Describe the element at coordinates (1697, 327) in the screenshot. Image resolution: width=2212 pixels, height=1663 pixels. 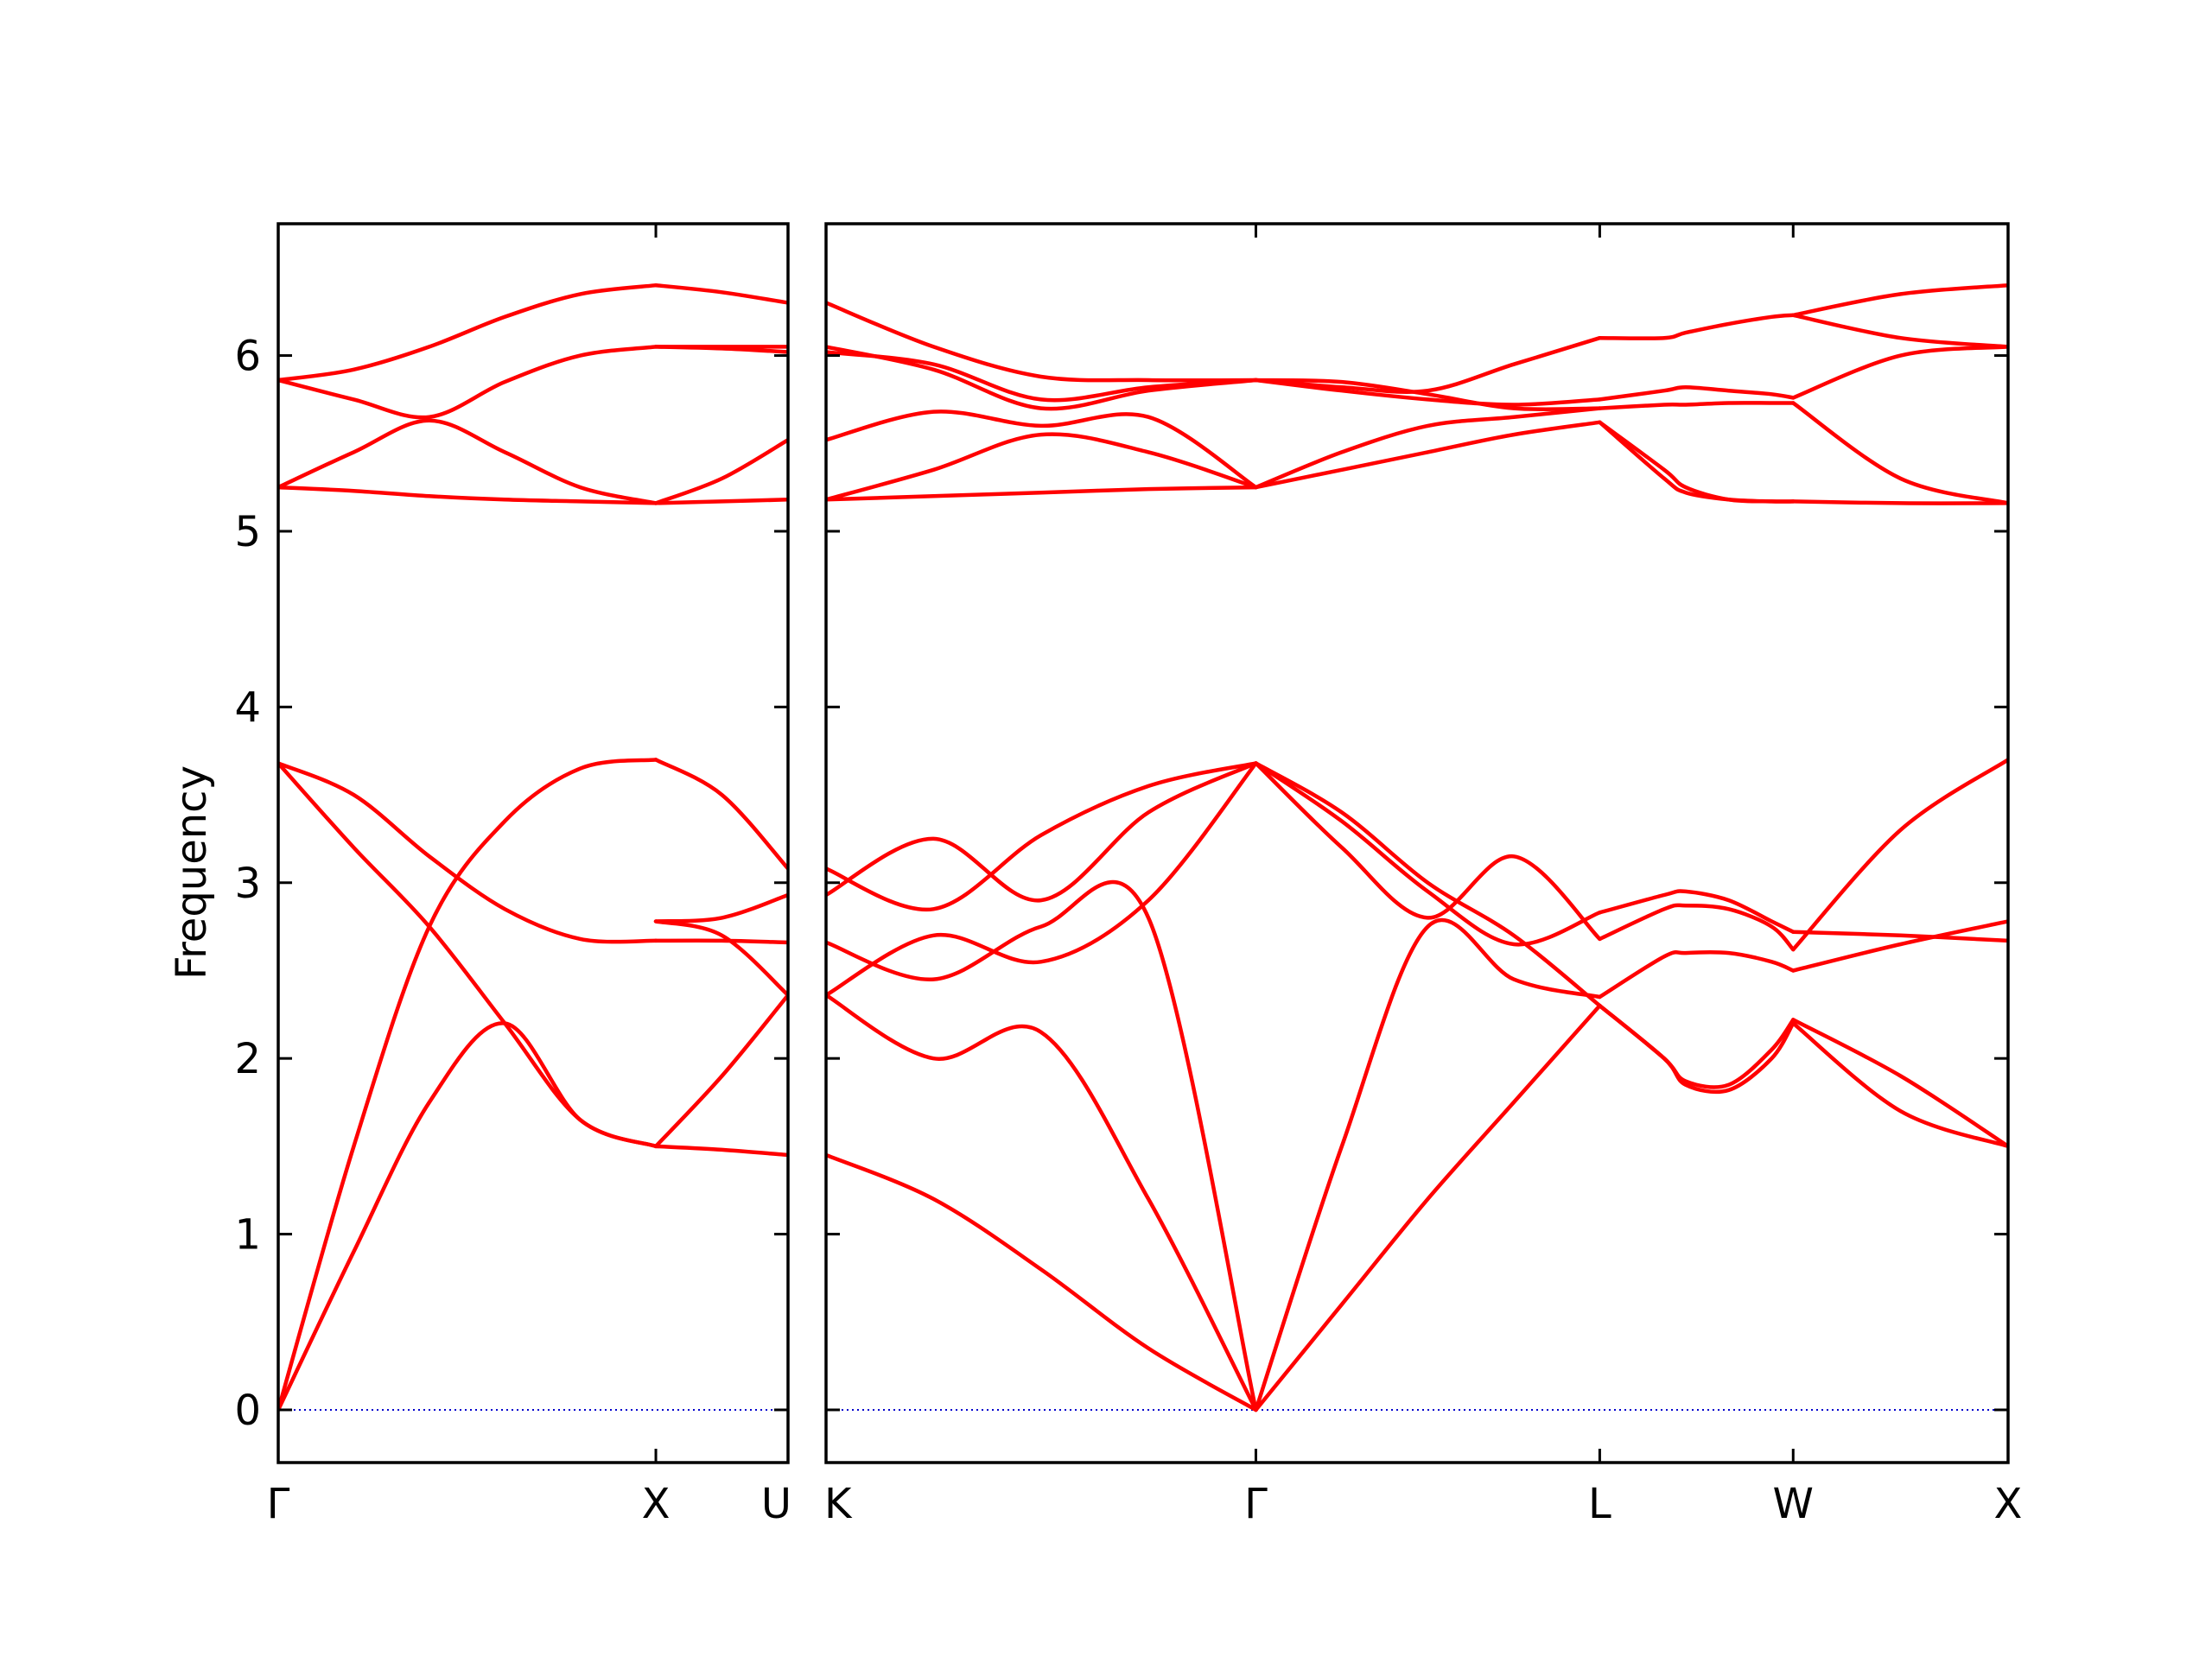
I see `band-line-p1-s2-b9` at that location.